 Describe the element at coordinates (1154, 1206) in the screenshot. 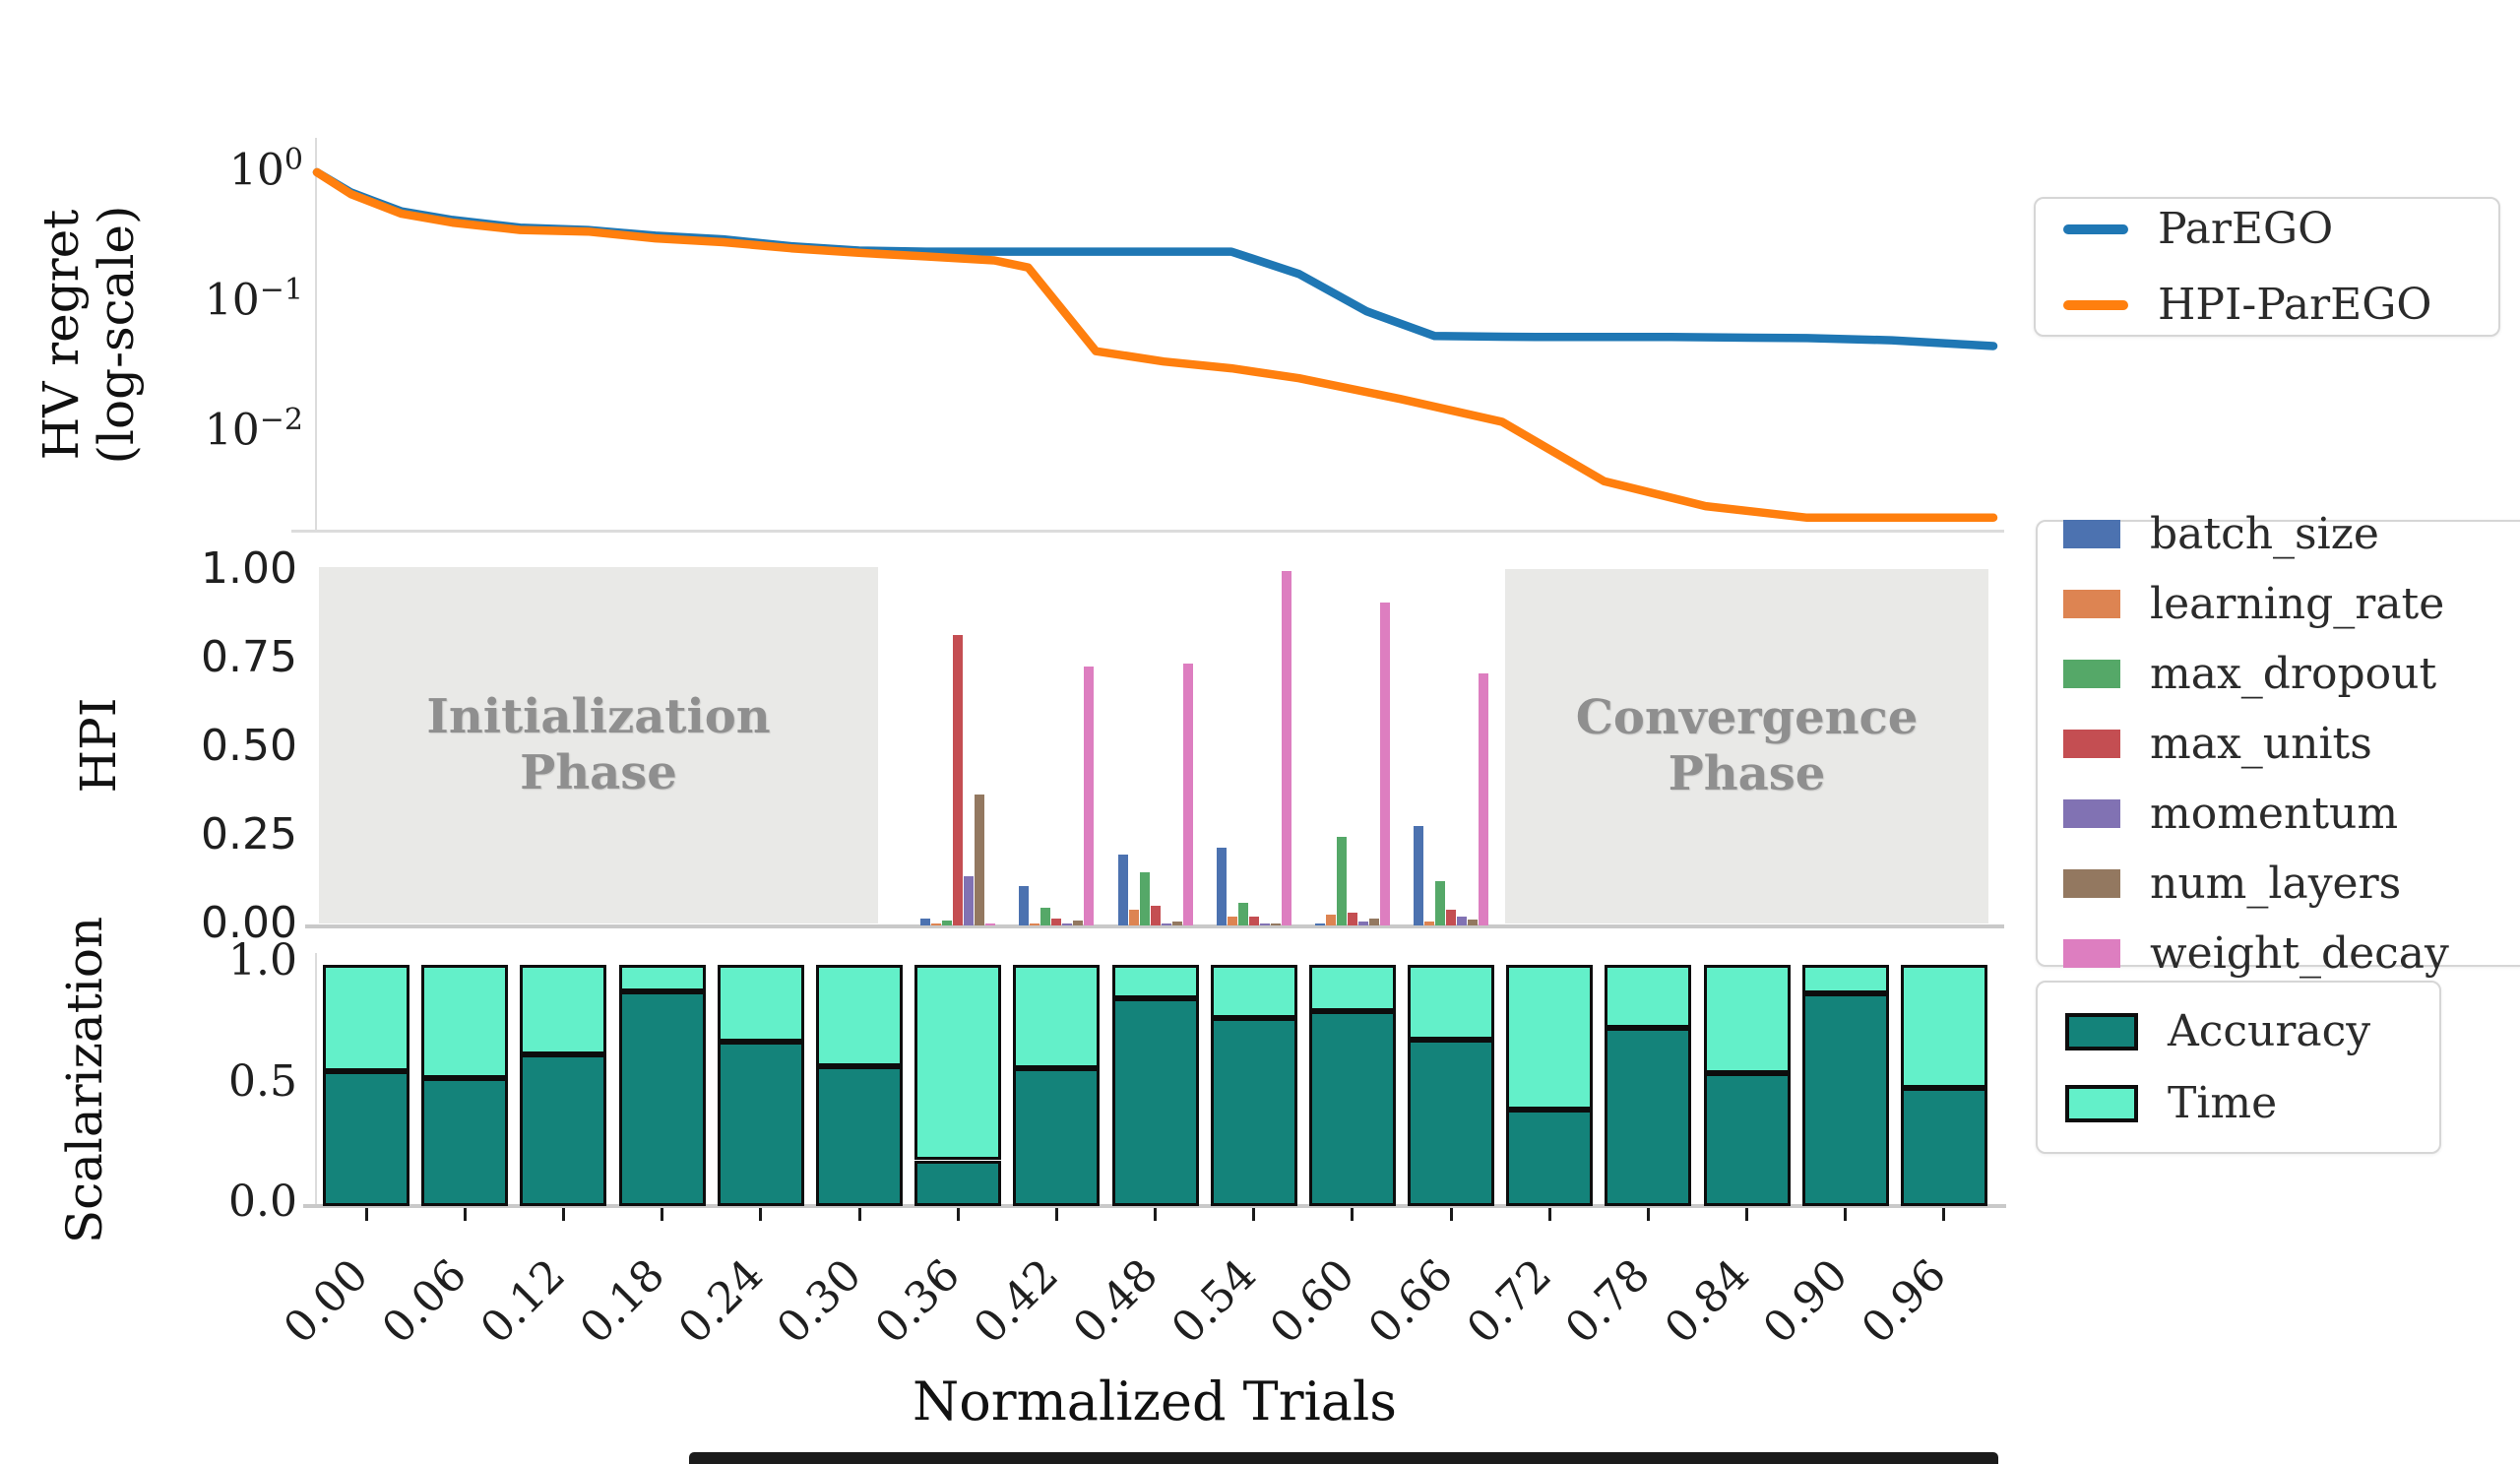

I see `scalarization-axis-baseline` at that location.